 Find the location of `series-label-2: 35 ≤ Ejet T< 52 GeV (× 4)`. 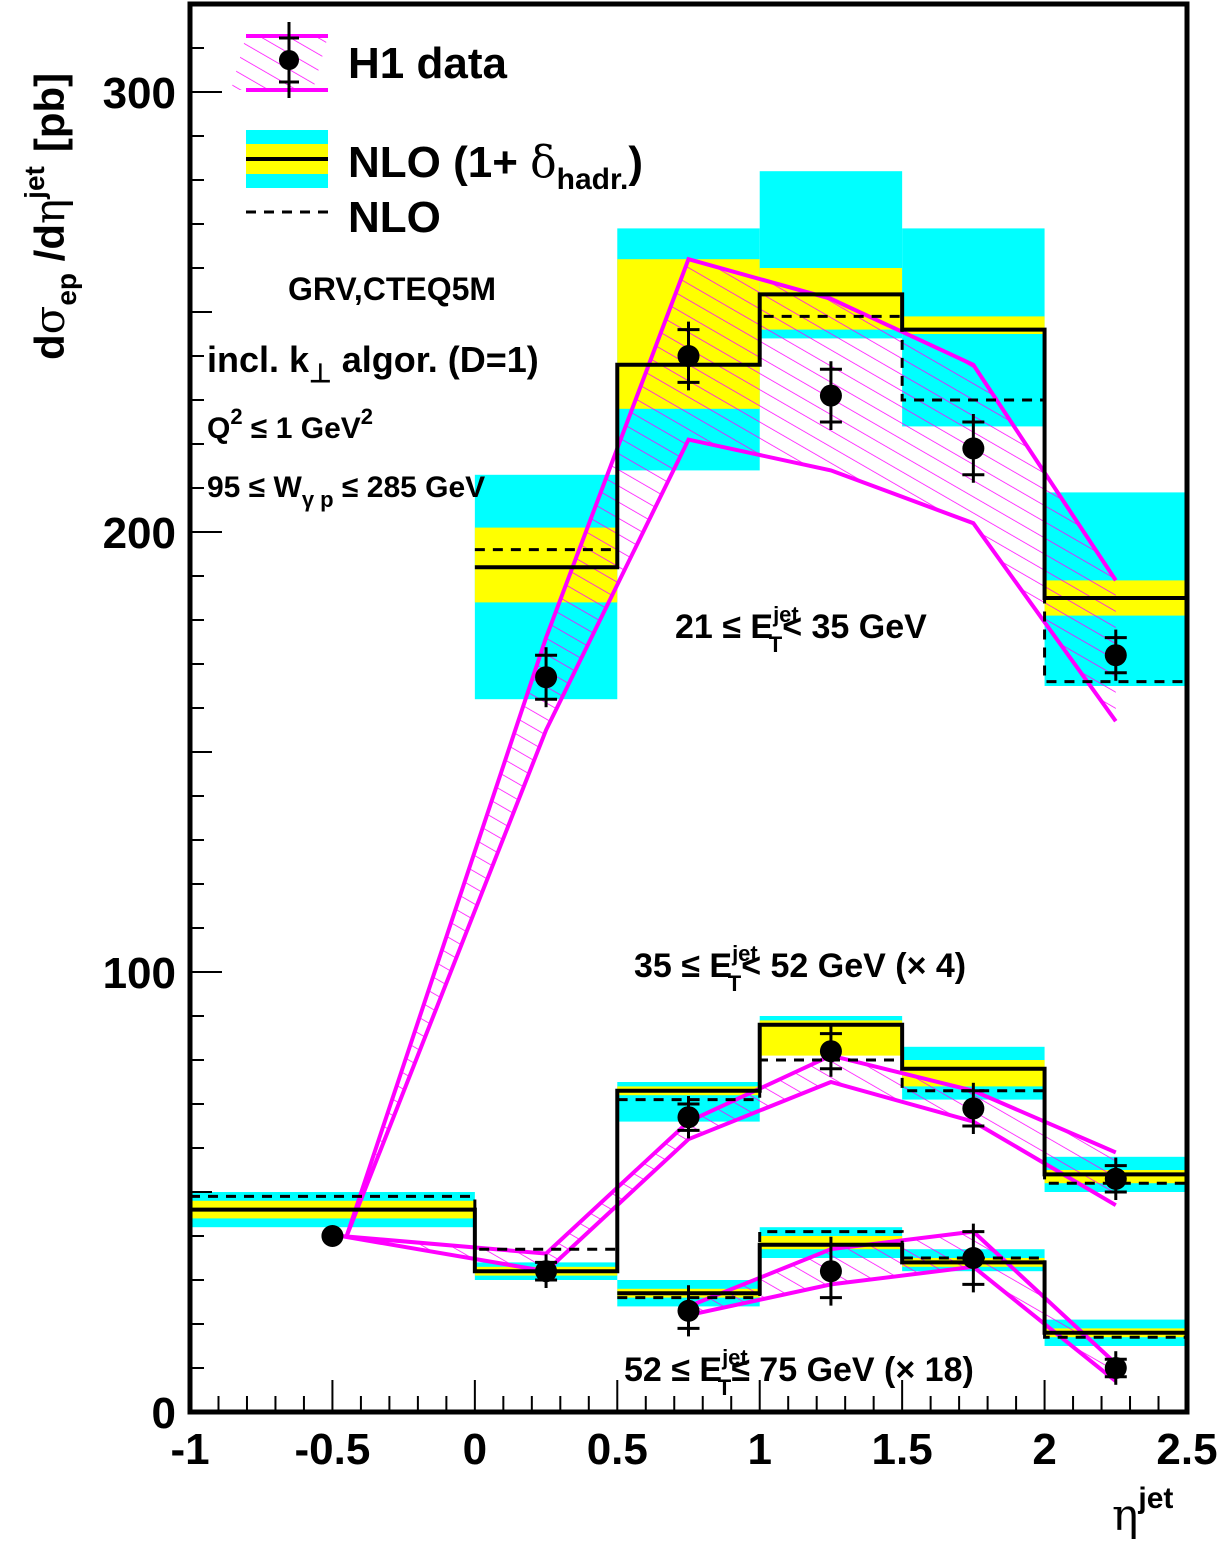

series-label-2: 35 ≤ Ejet T< 52 GeV (× 4) is located at coordinates (800, 968).